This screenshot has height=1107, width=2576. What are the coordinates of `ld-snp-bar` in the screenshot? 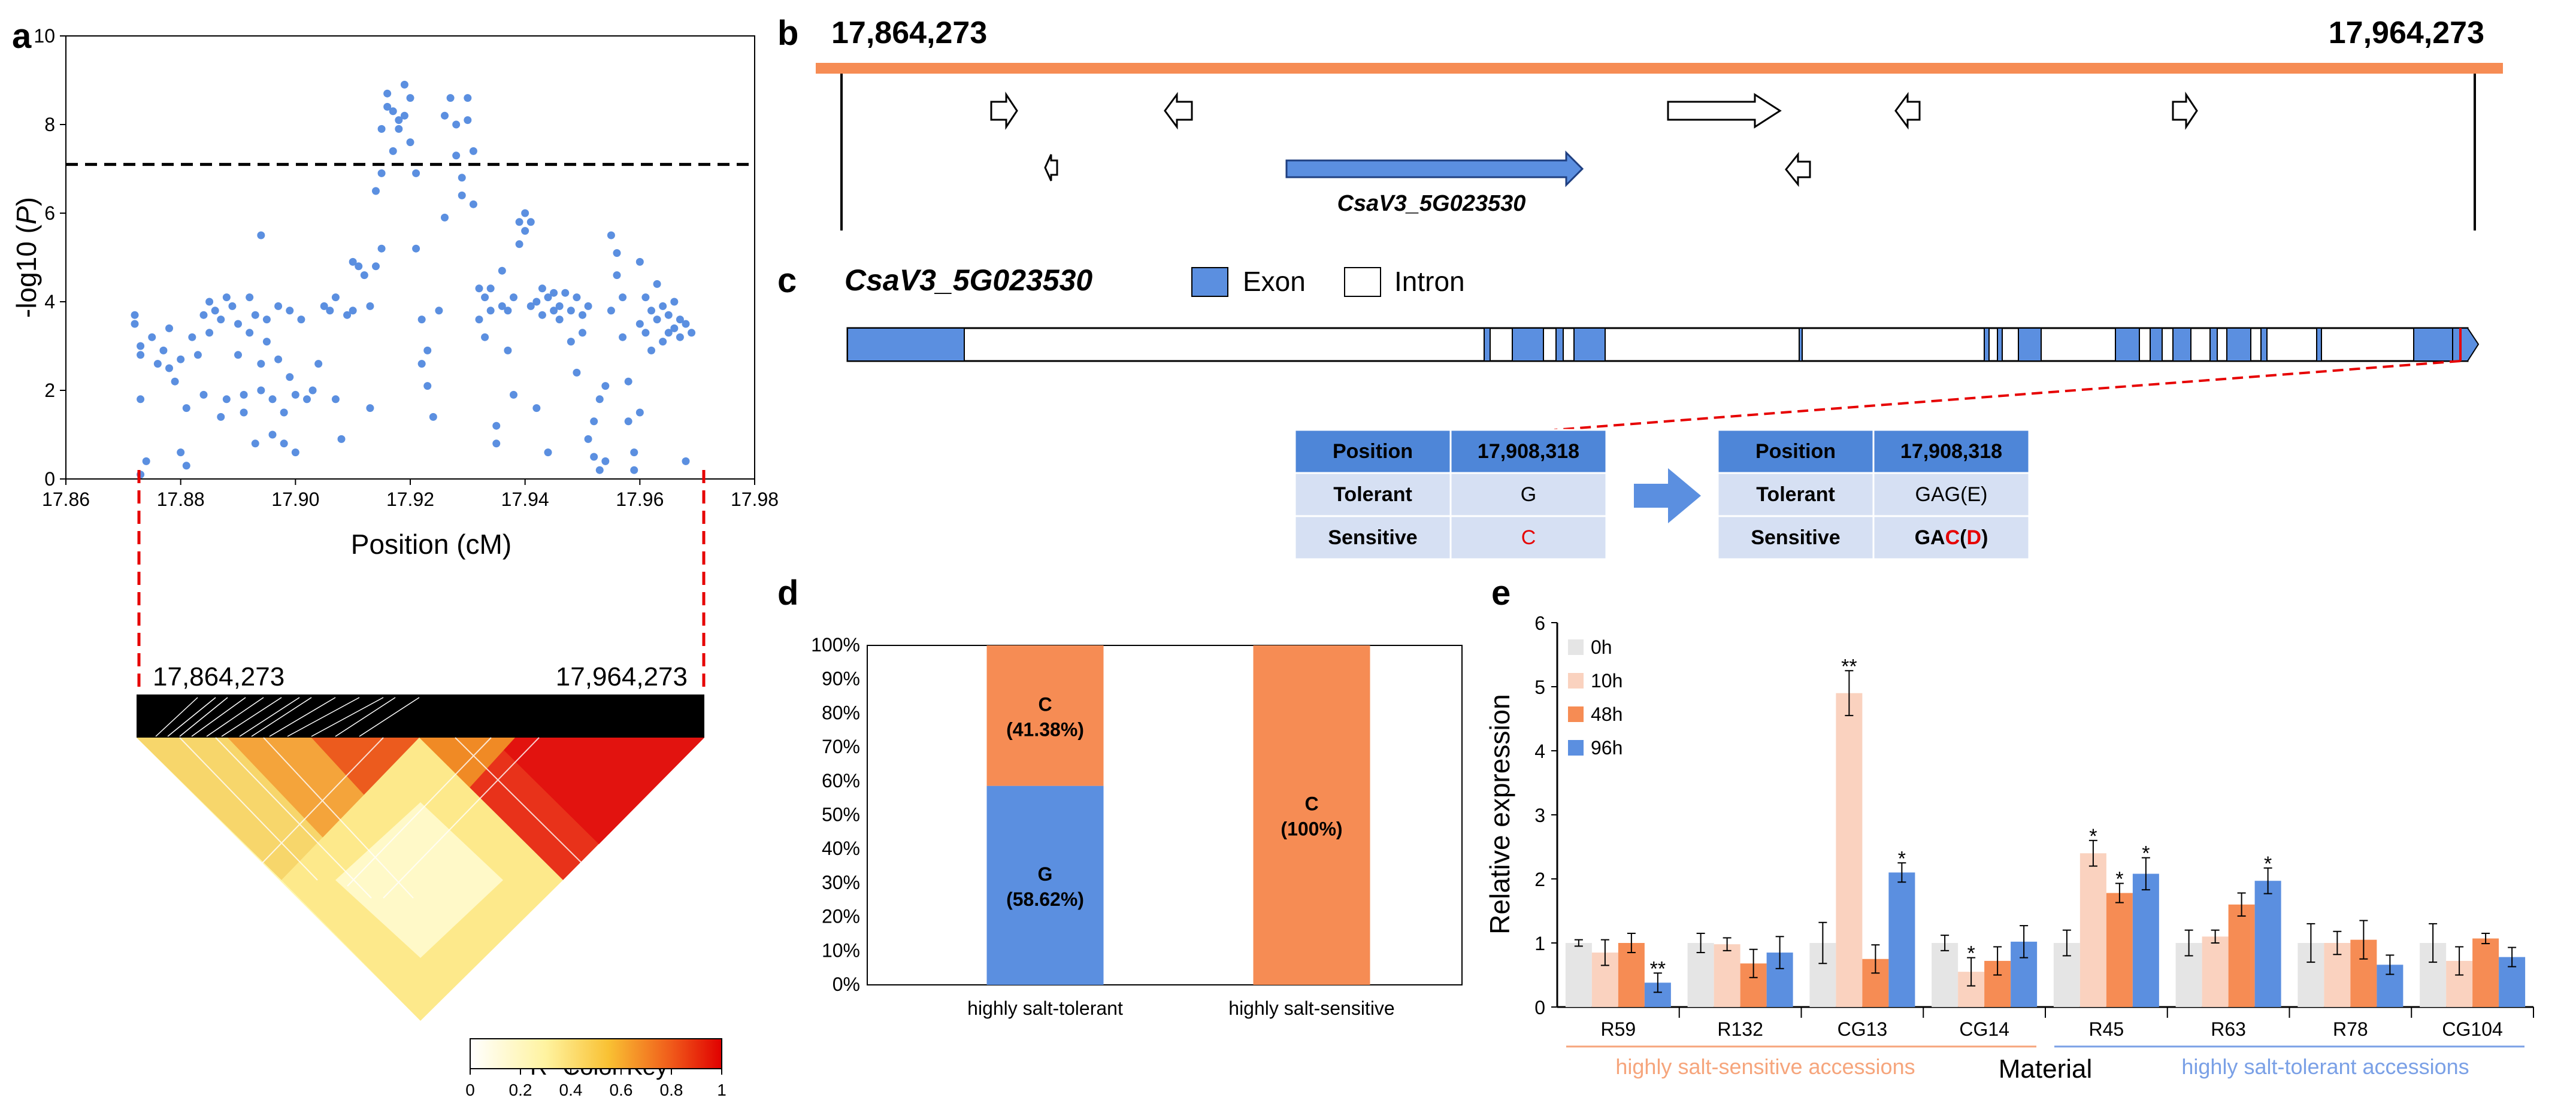 It's located at (420, 716).